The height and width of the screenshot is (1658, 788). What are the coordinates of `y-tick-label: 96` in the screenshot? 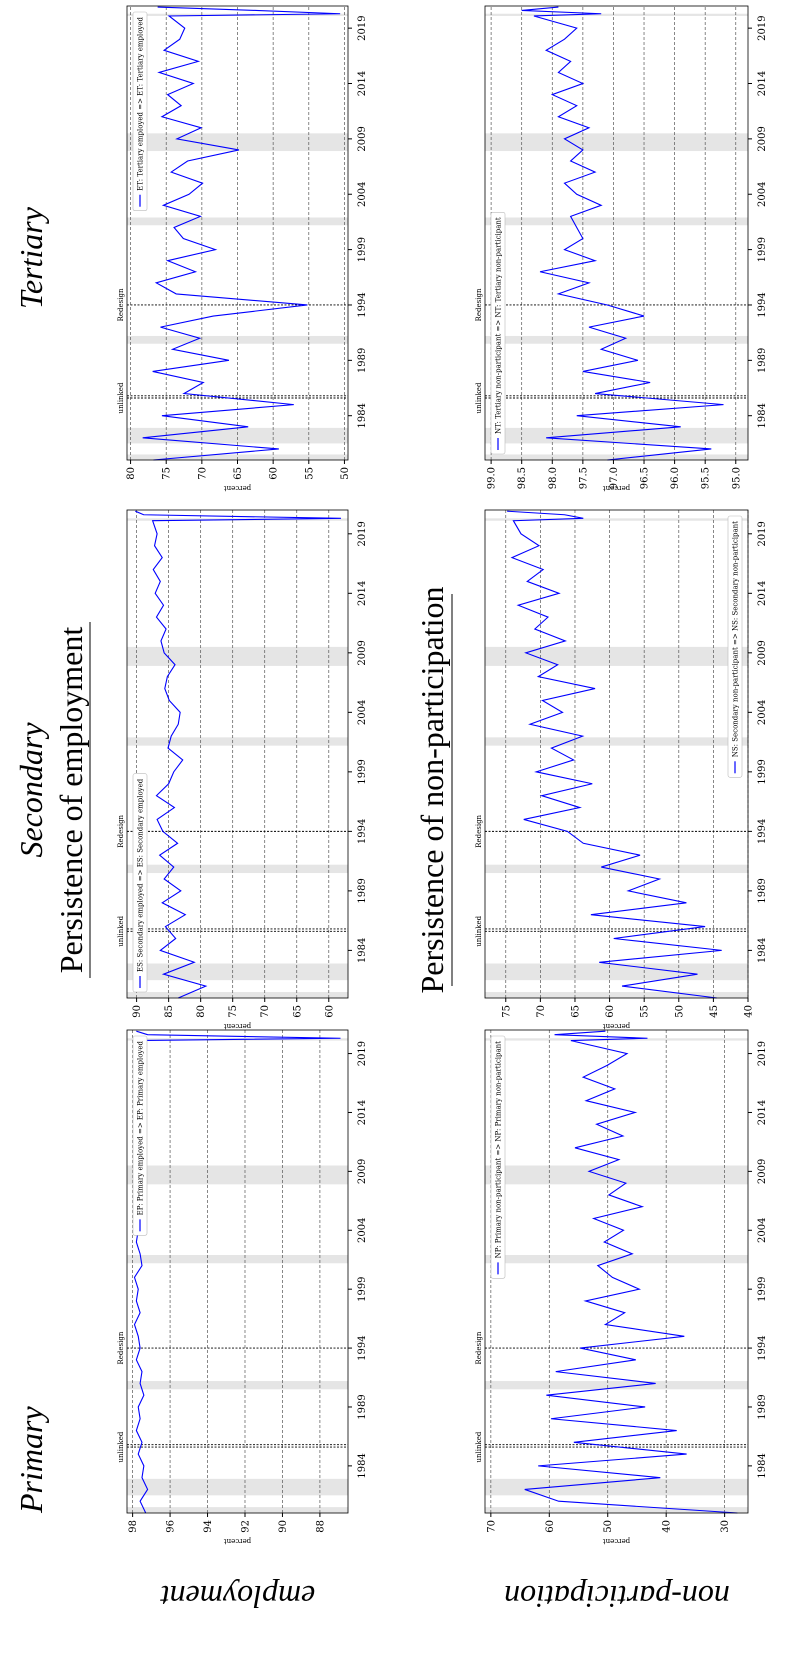 It's located at (171, 1526).